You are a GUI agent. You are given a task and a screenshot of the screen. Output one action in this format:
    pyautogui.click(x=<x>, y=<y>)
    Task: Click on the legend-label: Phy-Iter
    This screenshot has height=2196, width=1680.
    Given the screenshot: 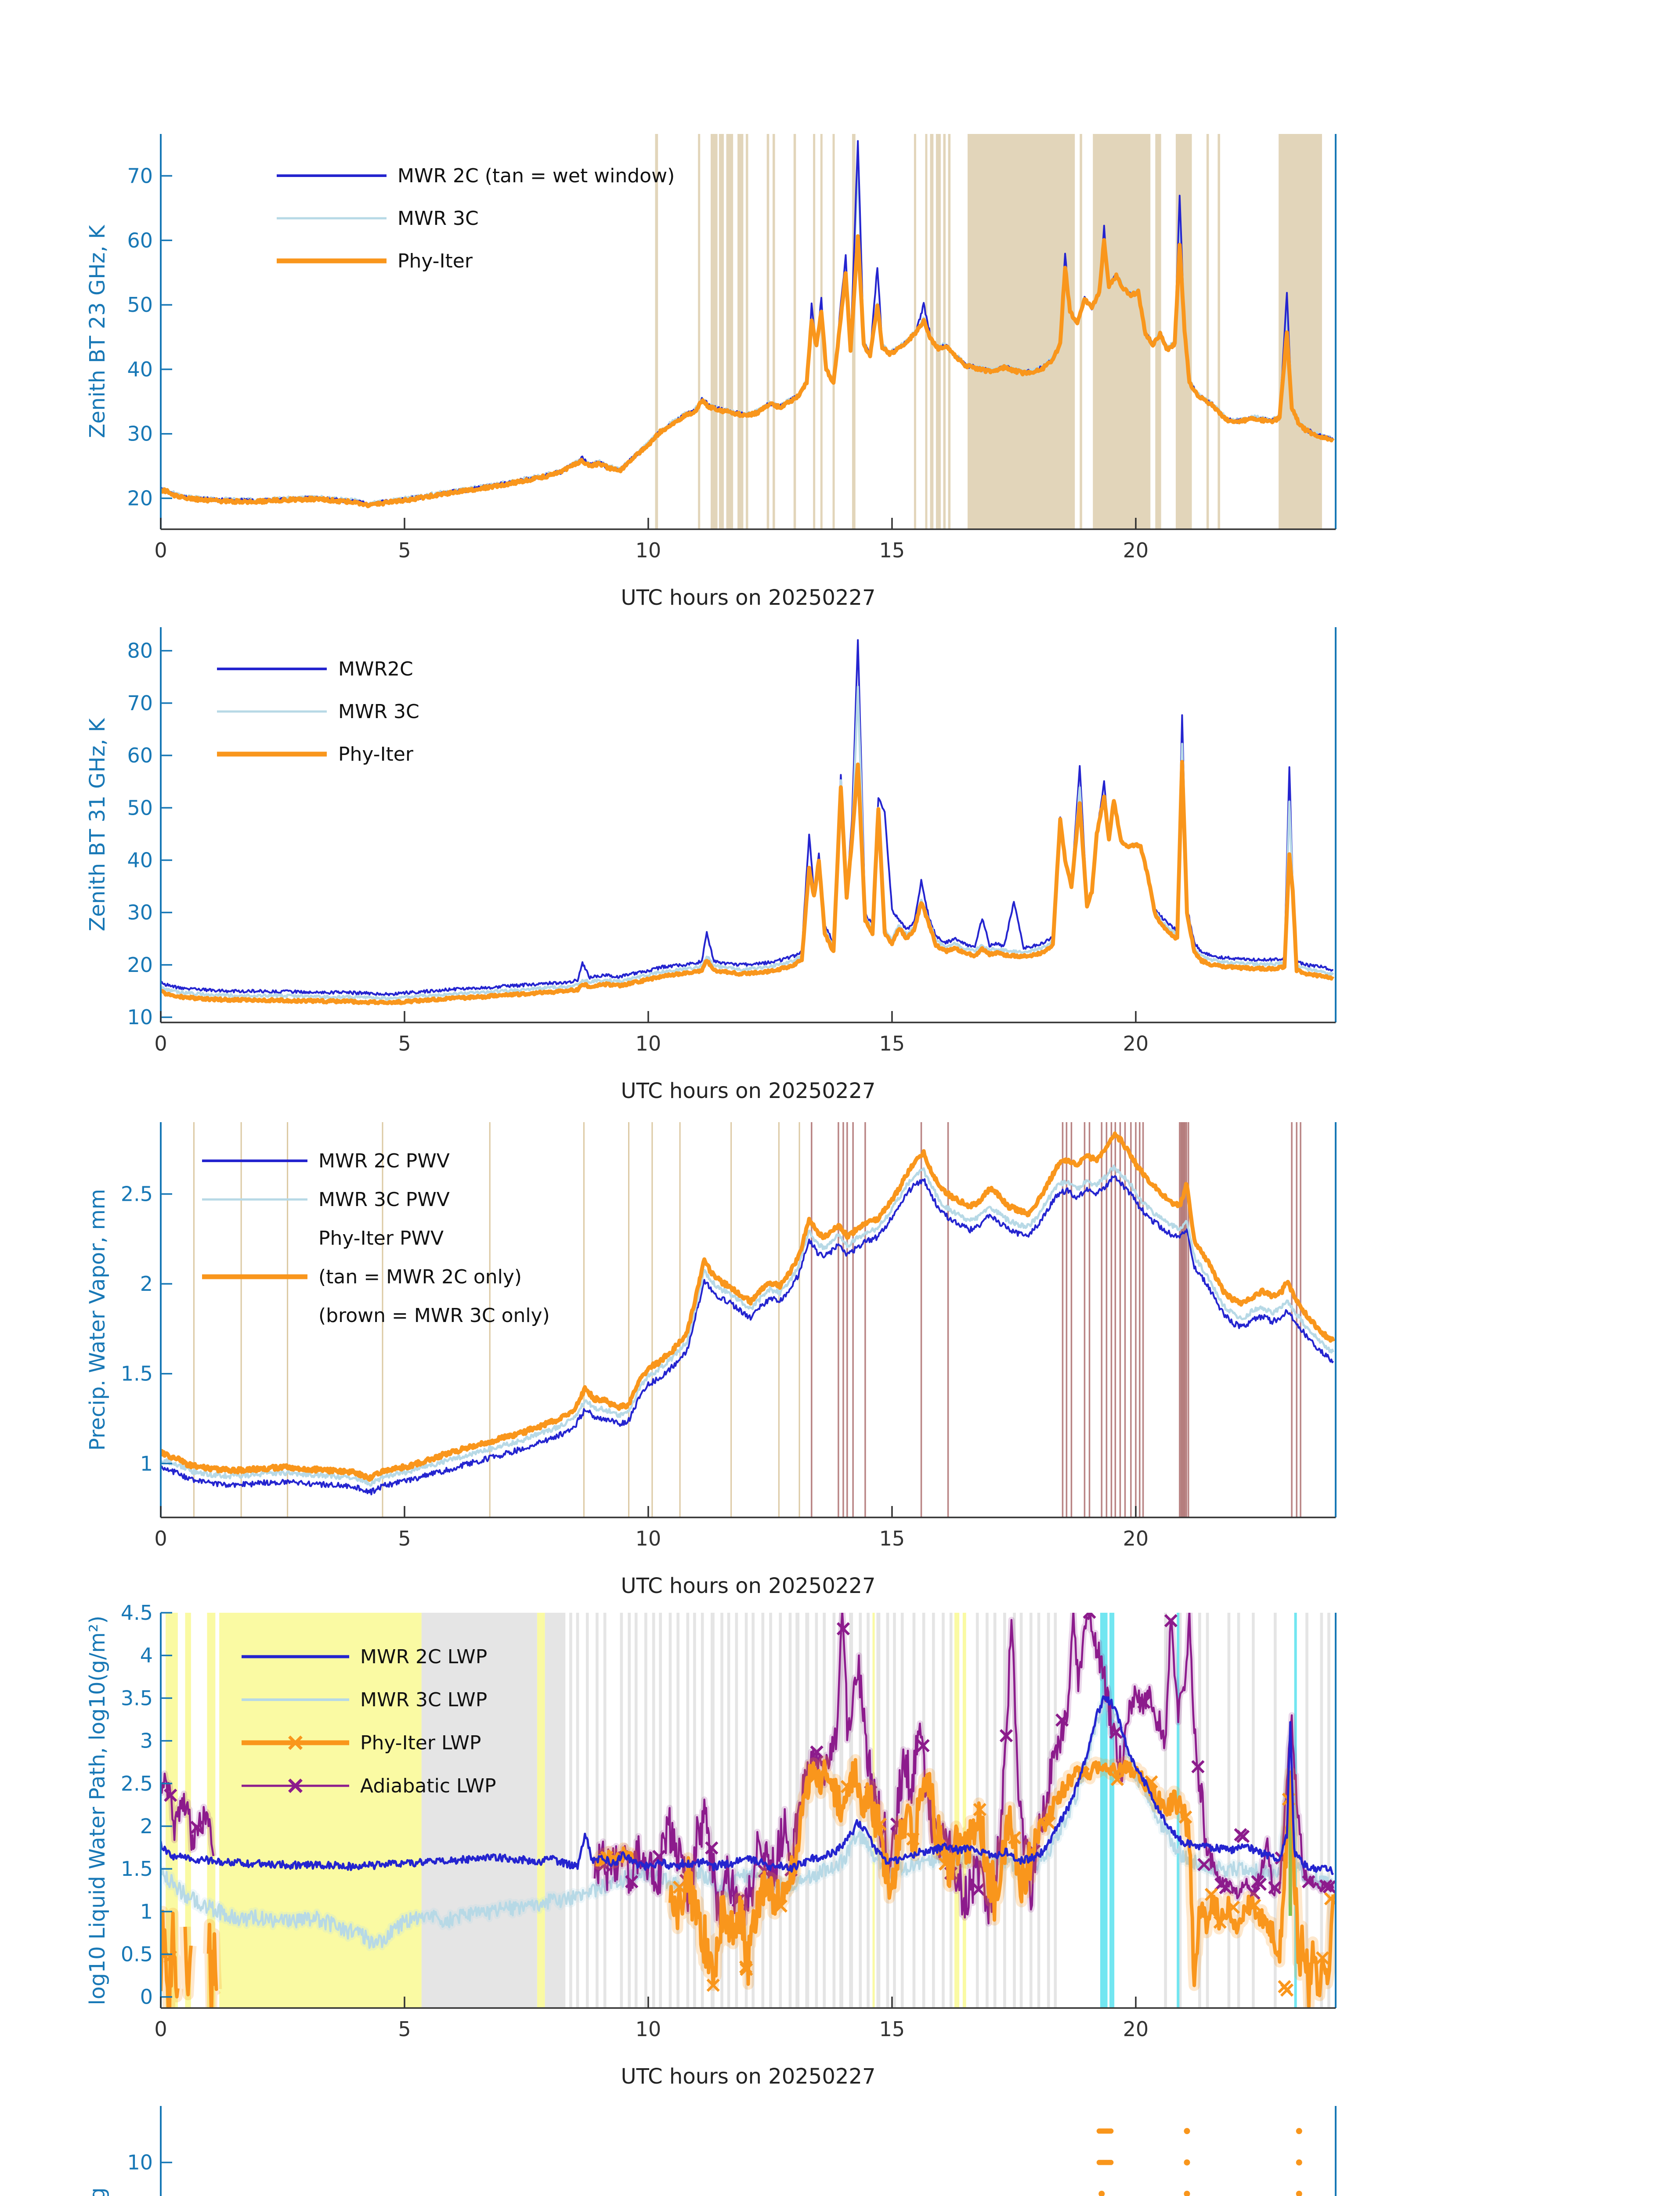 What is the action you would take?
    pyautogui.click(x=376, y=754)
    